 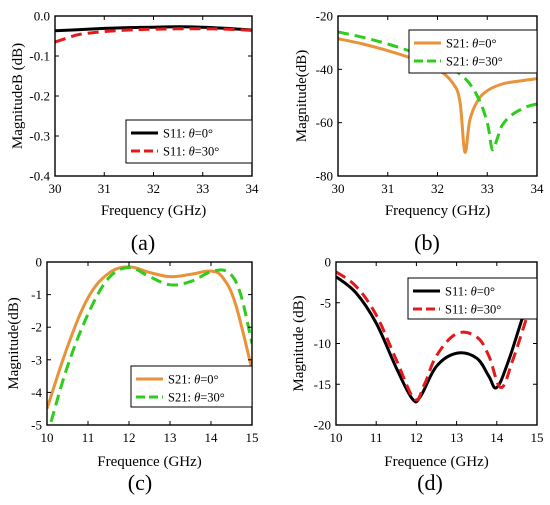 I want to click on panel-label: (c), so click(x=140, y=482).